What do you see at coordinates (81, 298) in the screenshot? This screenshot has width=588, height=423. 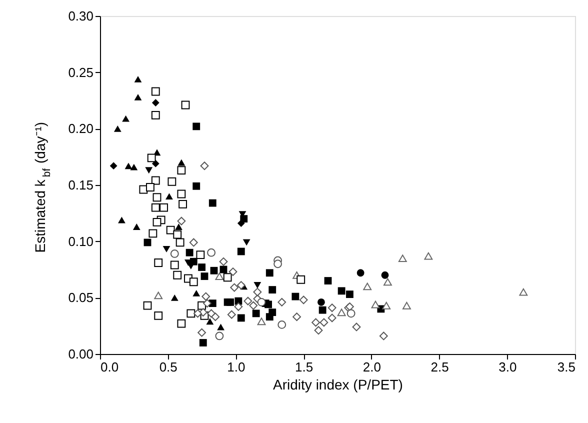 I see `y-tick-label: 0.05` at bounding box center [81, 298].